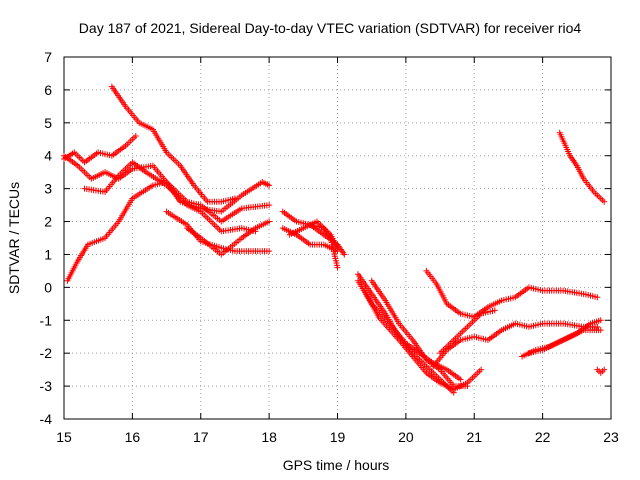 The image size is (640, 480). I want to click on x-tick-label: 21, so click(474, 437).